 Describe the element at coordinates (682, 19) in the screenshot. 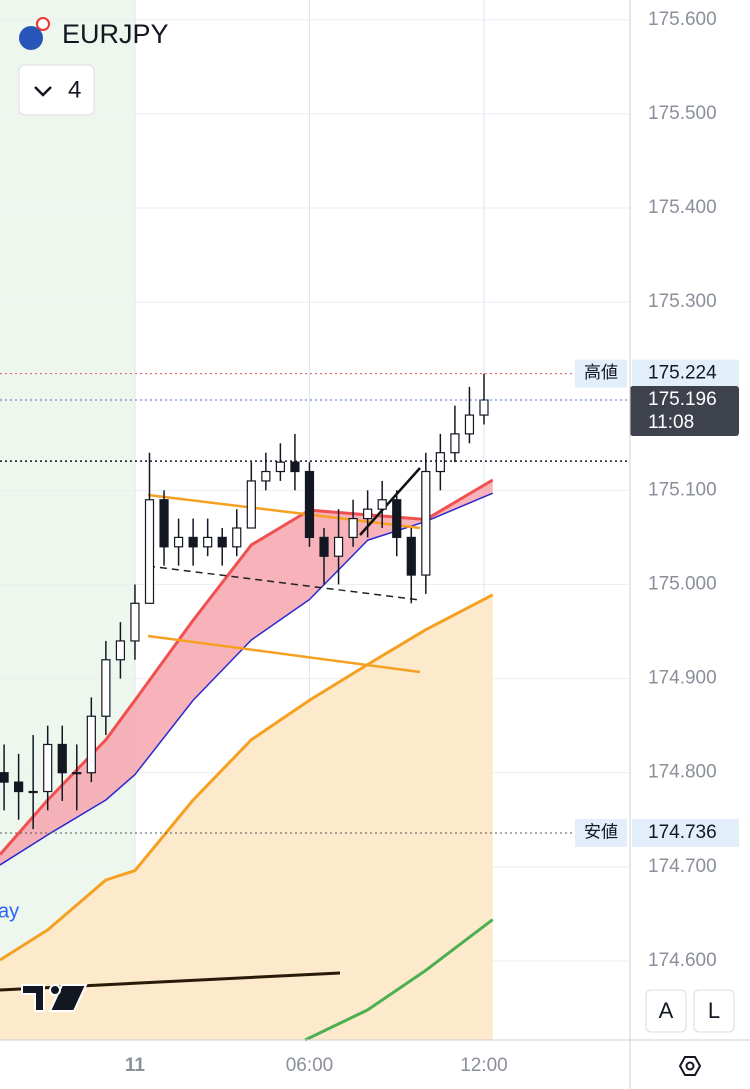

I see `y-tick-label: 175.600` at that location.